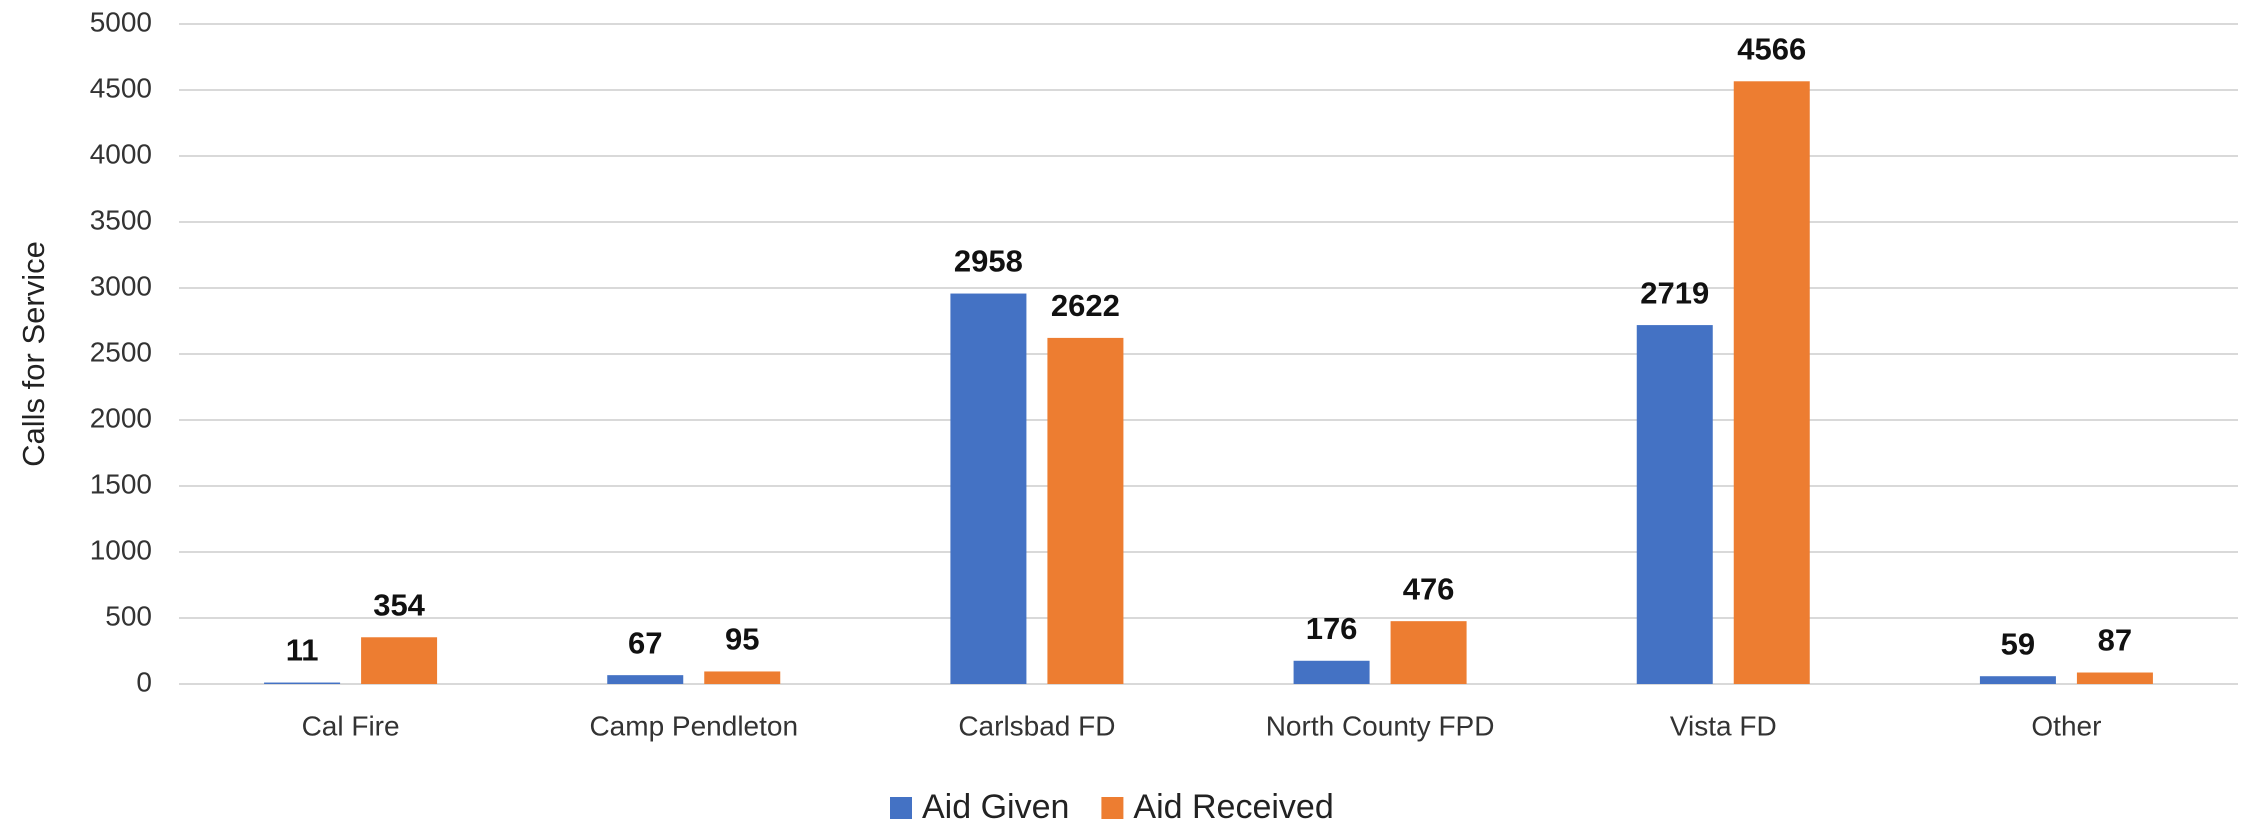  What do you see at coordinates (1771, 48) in the screenshot?
I see `data-label: 4566` at bounding box center [1771, 48].